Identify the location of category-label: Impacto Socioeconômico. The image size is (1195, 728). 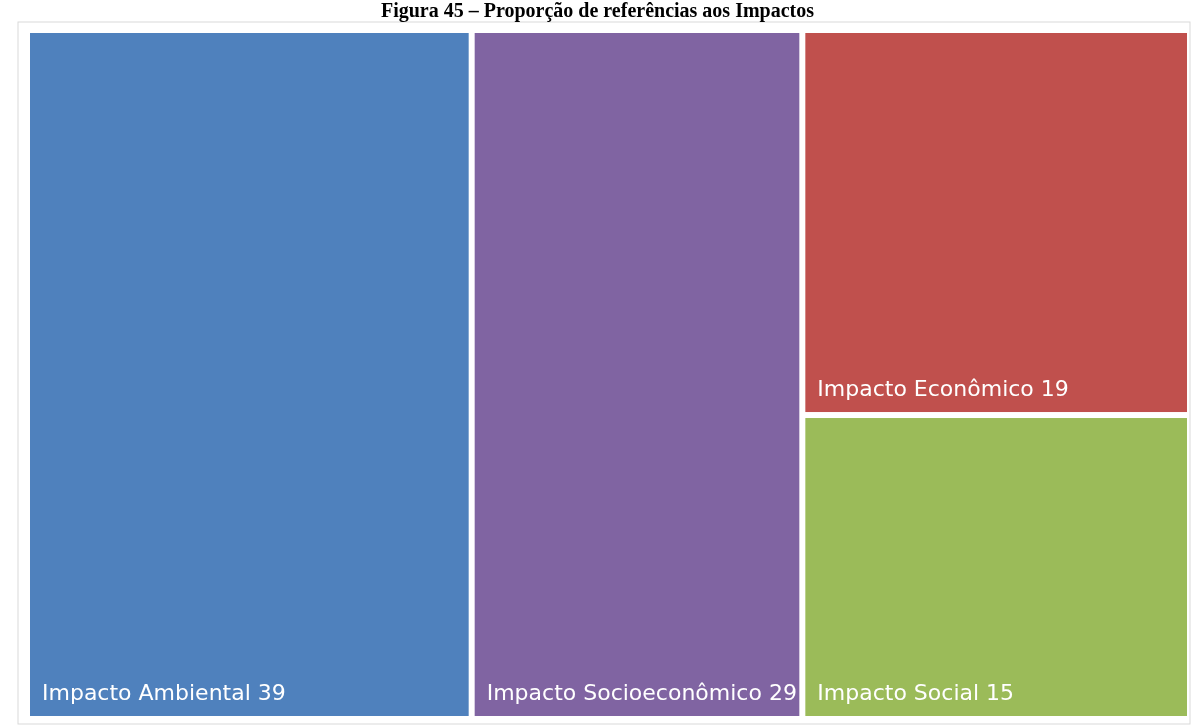
(624, 692).